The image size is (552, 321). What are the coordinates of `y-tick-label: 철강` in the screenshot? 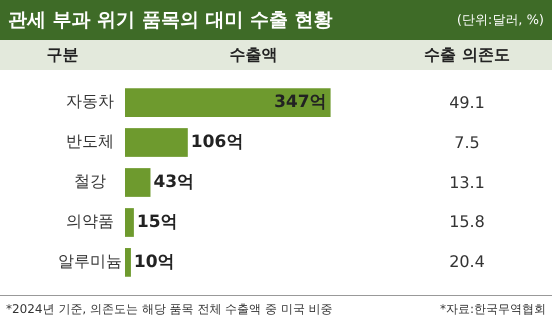 It's located at (90, 181).